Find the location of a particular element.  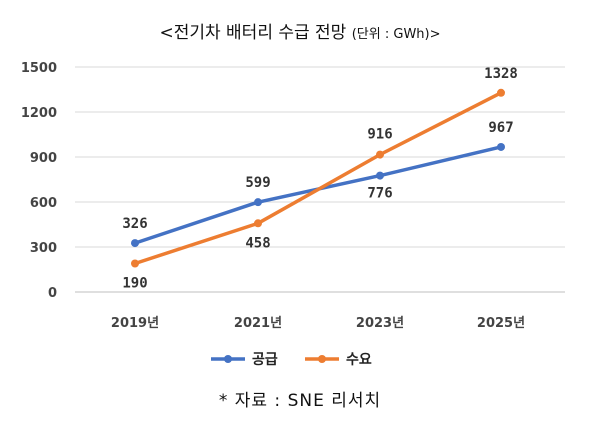

legend-label-supply: 공급 is located at coordinates (265, 360).